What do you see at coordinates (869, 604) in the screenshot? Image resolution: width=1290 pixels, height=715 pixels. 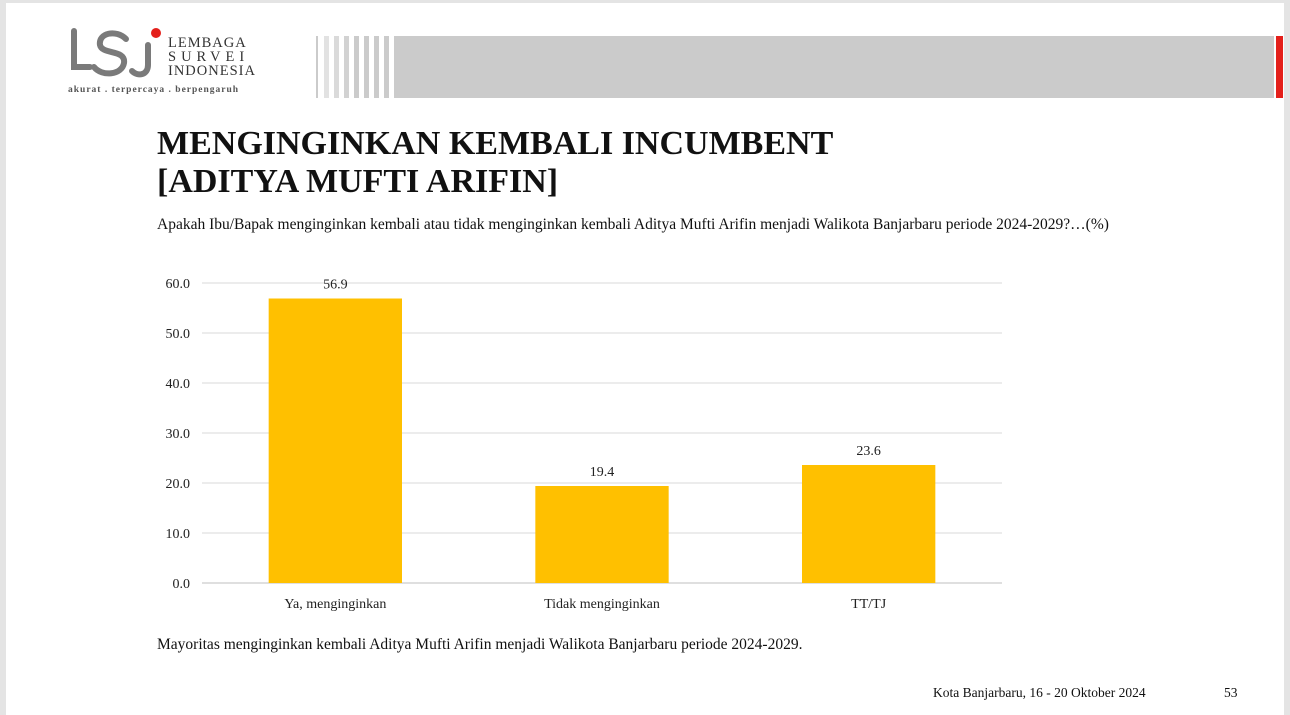 I see `x-tick-label: TT/TJ` at bounding box center [869, 604].